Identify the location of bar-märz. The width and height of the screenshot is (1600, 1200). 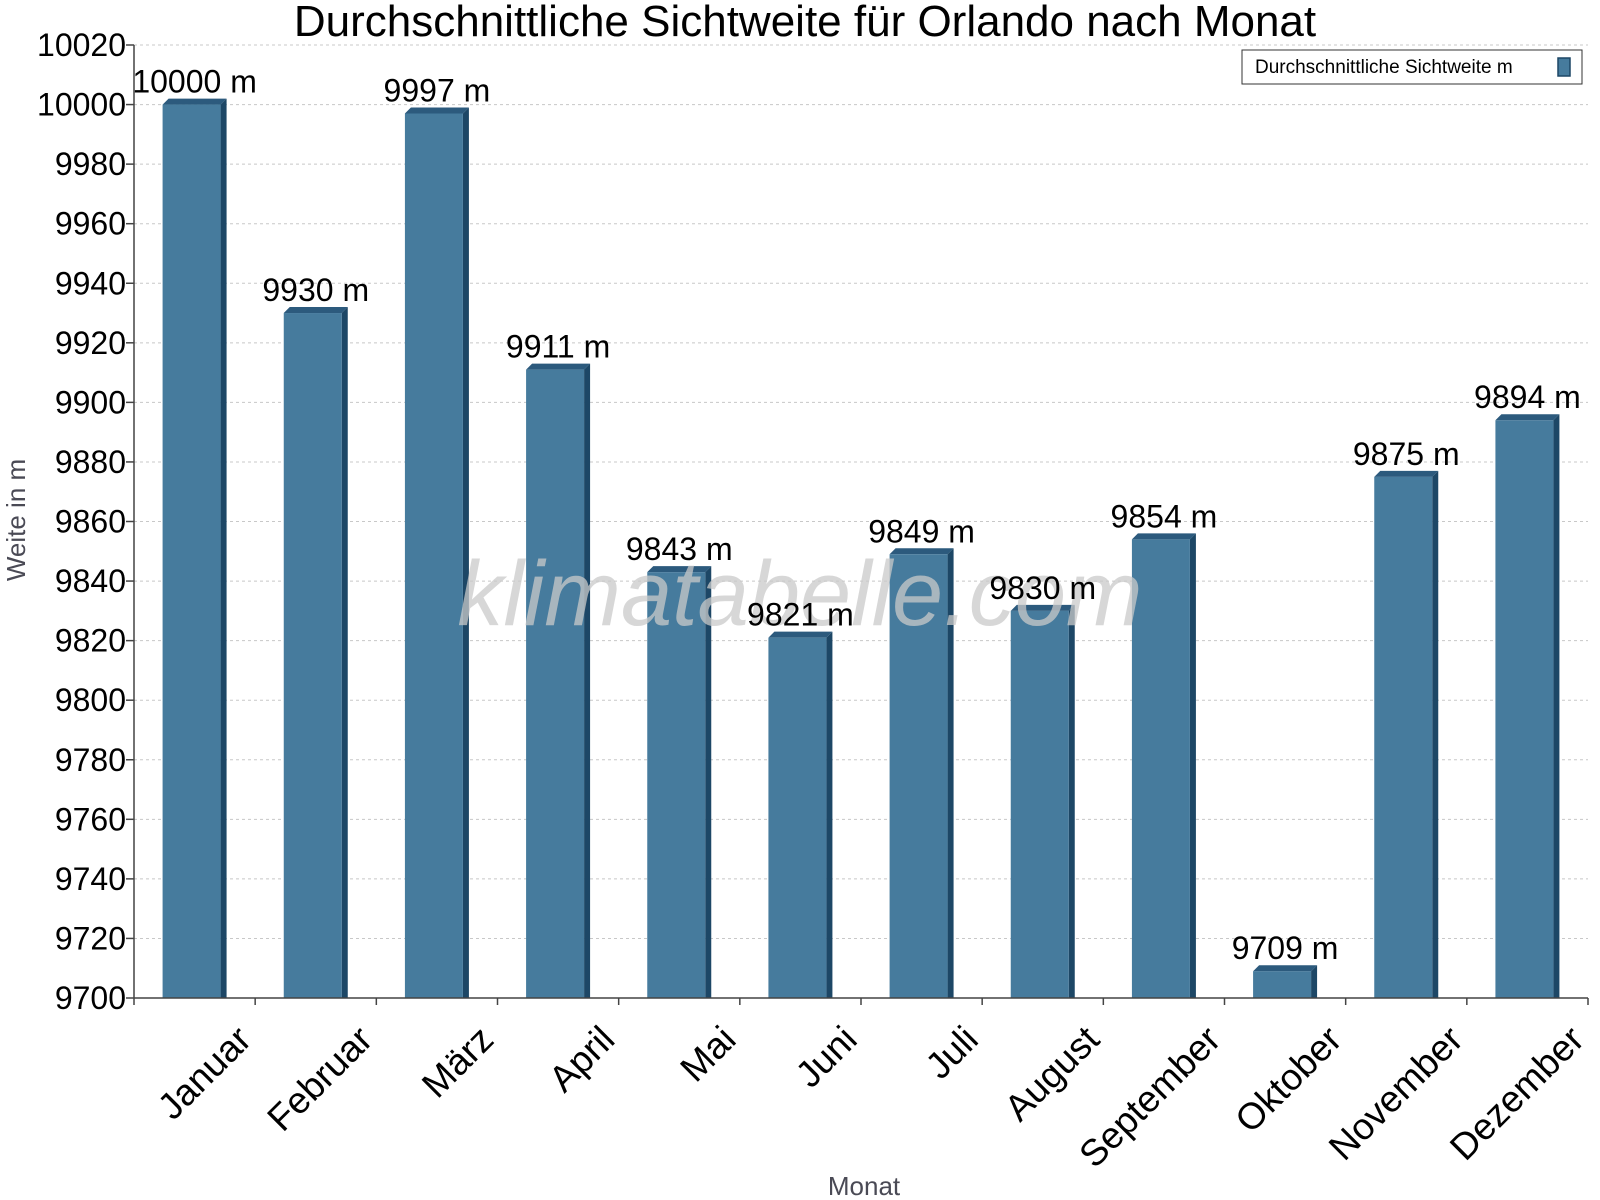
(436, 552).